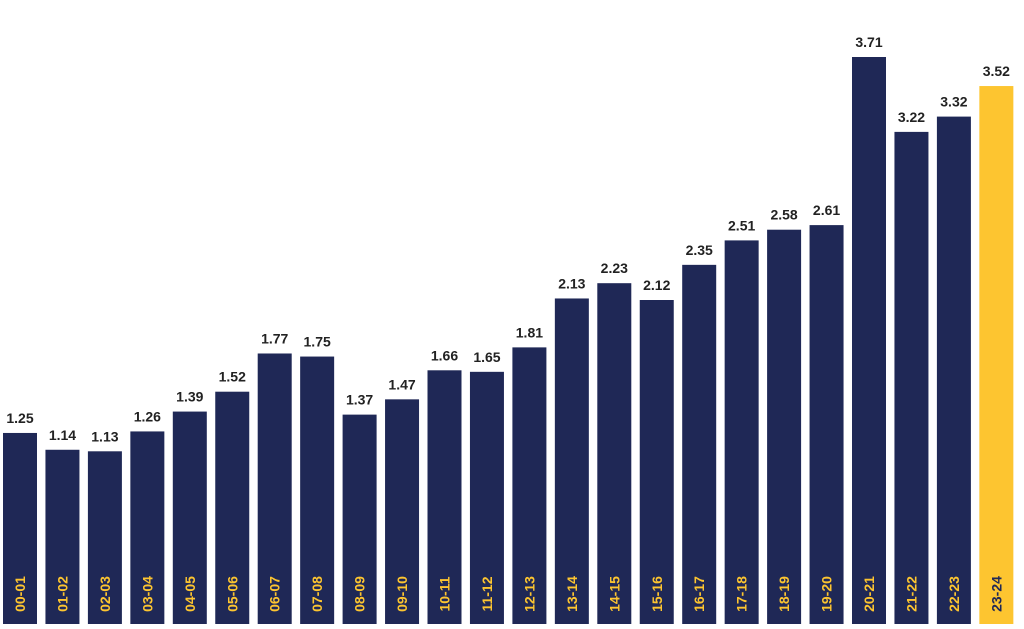 Image resolution: width=1024 pixels, height=629 pixels. What do you see at coordinates (232, 594) in the screenshot?
I see `category-label-05-06: 05-06` at bounding box center [232, 594].